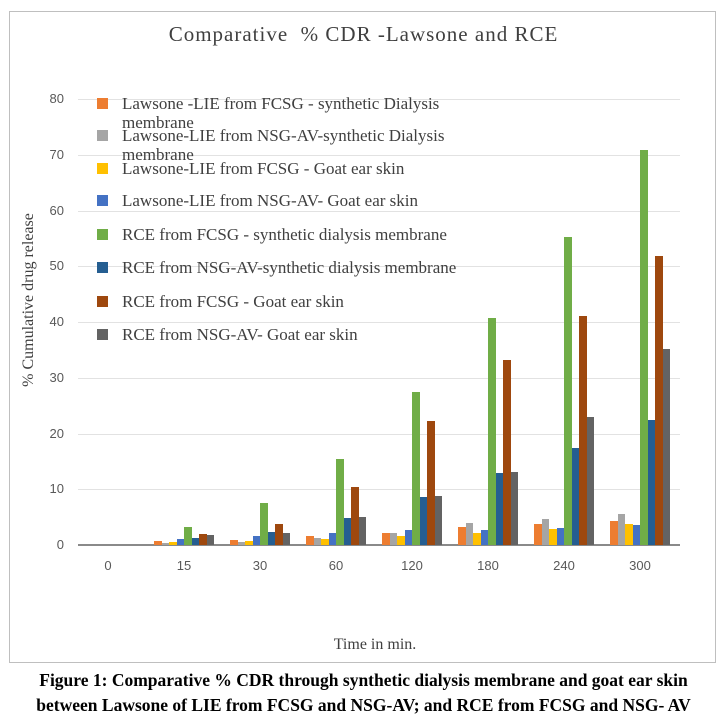  What do you see at coordinates (173, 543) in the screenshot?
I see `bar-series3-t15` at bounding box center [173, 543].